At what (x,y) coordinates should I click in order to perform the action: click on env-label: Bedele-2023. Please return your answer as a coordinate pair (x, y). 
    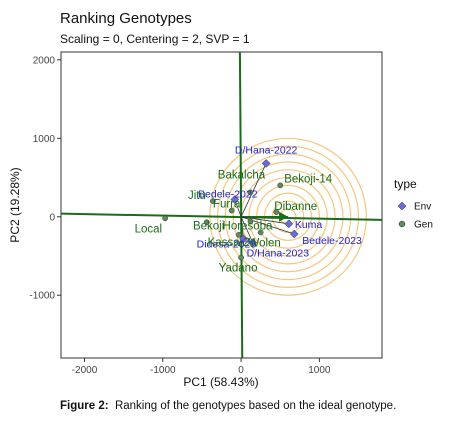
    Looking at the image, I should click on (332, 241).